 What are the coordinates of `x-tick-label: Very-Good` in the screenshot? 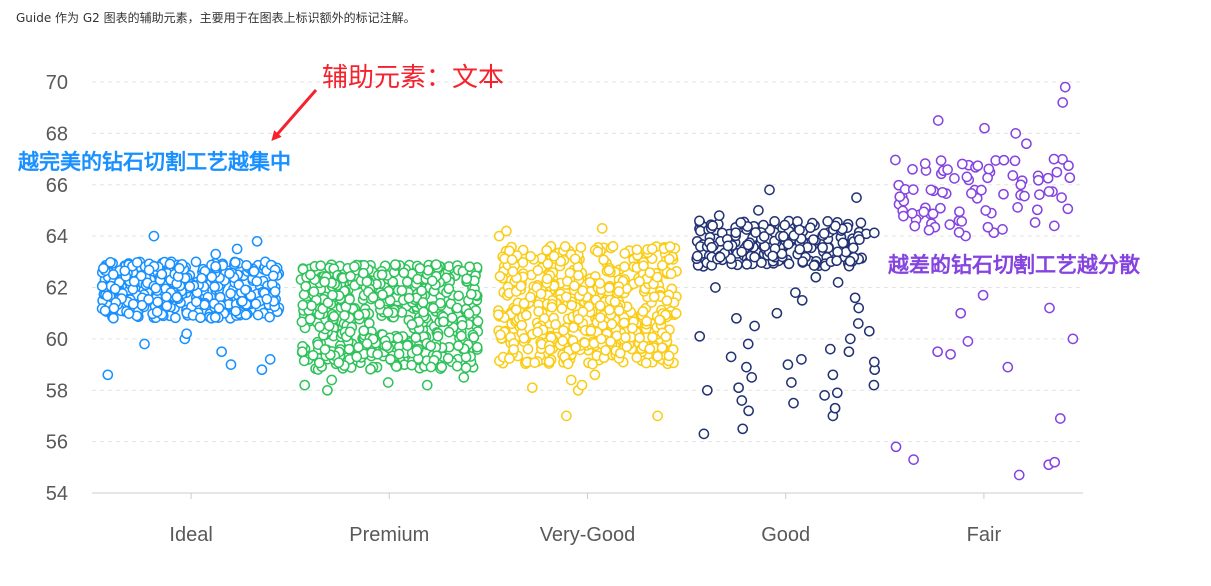 It's located at (588, 535).